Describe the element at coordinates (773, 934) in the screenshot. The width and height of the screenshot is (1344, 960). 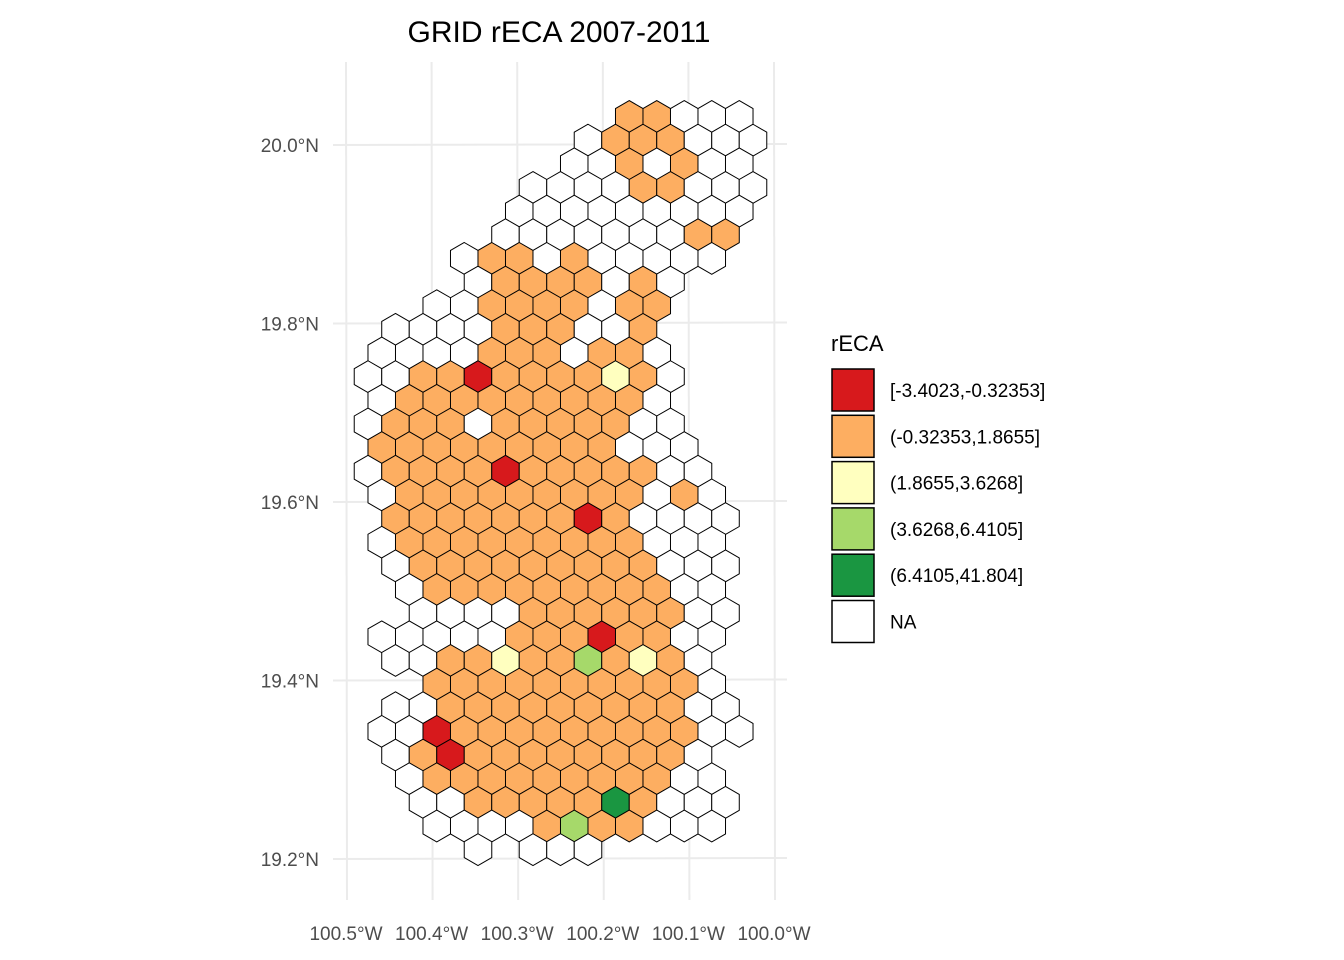
I see `x-tick-label: 100.0°W` at that location.